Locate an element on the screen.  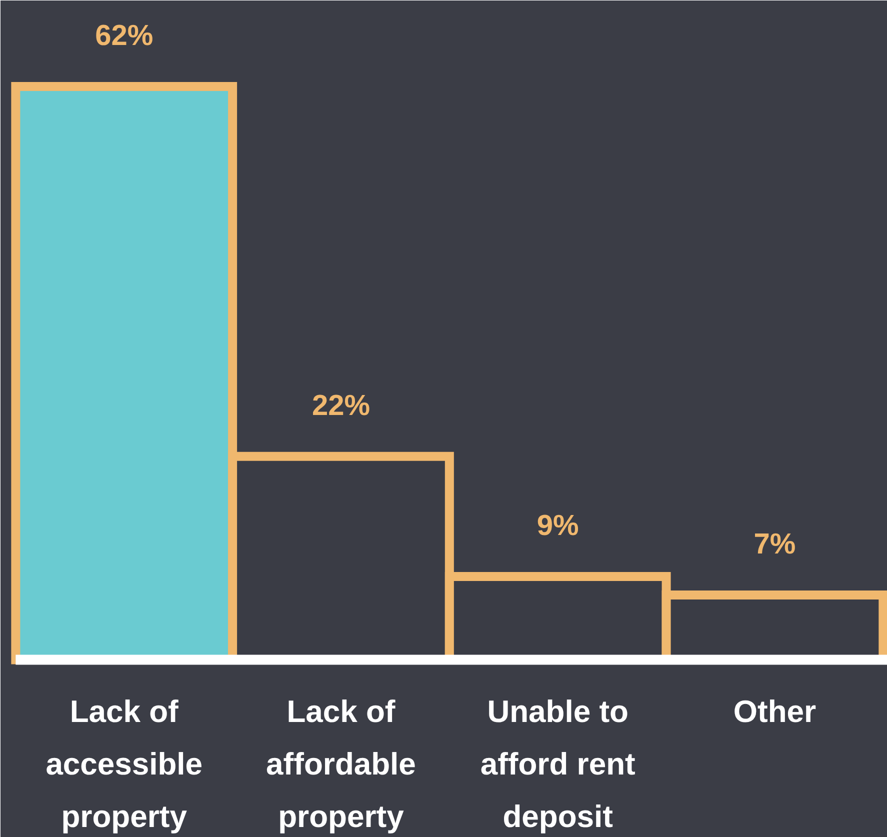
x-tick-label: Lack of accessible property is located at coordinates (124, 764).